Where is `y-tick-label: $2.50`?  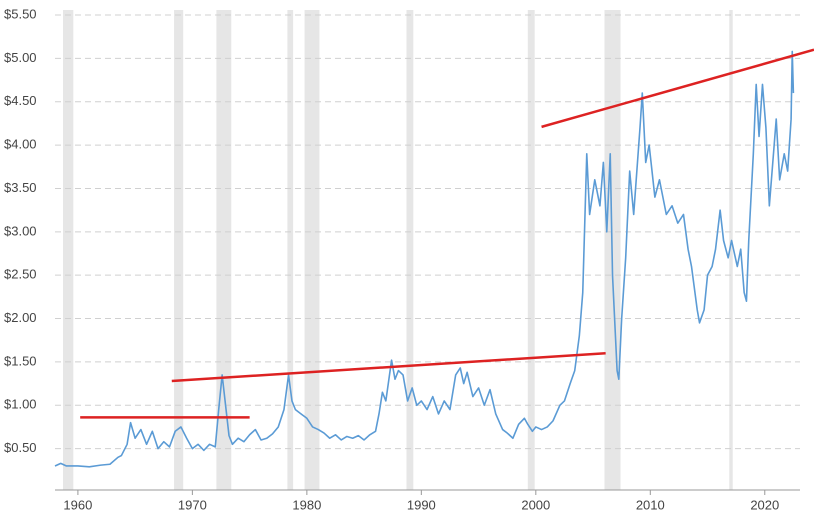
y-tick-label: $2.50 is located at coordinates (20, 274).